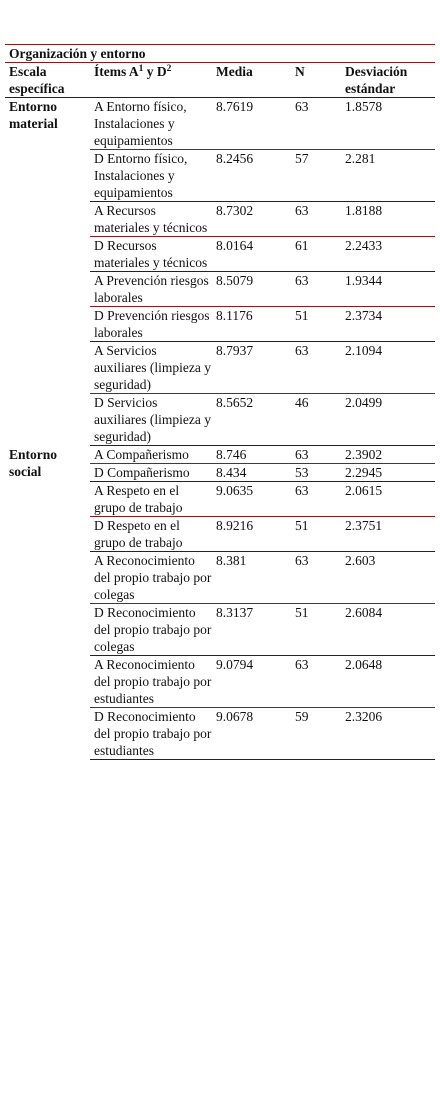 Image resolution: width=440 pixels, height=1105 pixels. What do you see at coordinates (388, 472) in the screenshot?
I see `sd-cell: 2.2945` at bounding box center [388, 472].